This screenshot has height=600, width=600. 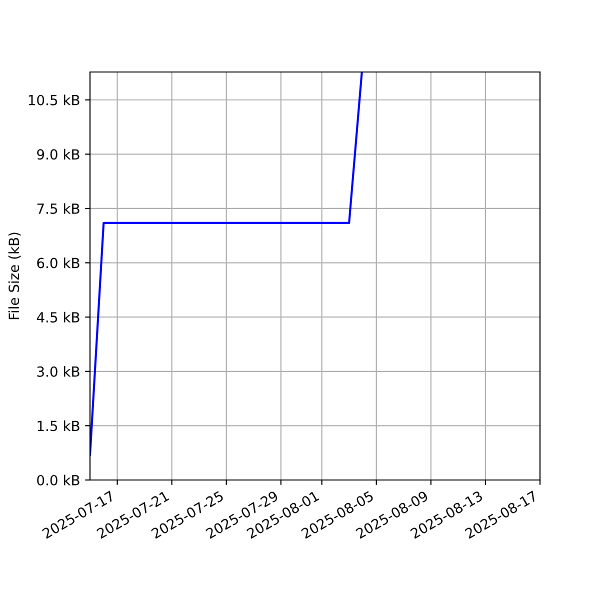 What do you see at coordinates (58, 263) in the screenshot?
I see `y-tick-label: 6.0 kB` at bounding box center [58, 263].